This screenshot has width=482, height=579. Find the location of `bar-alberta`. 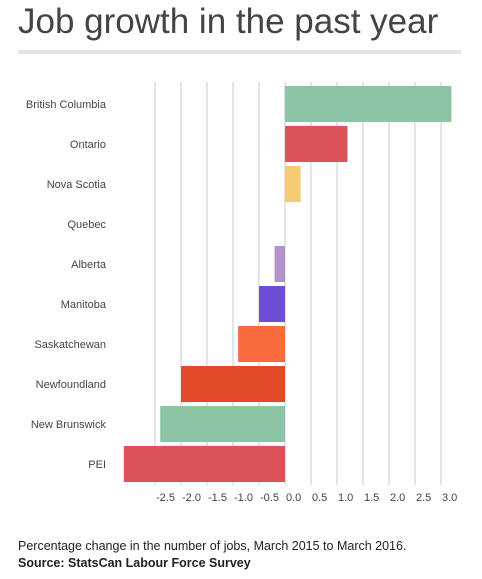

bar-alberta is located at coordinates (279, 264).